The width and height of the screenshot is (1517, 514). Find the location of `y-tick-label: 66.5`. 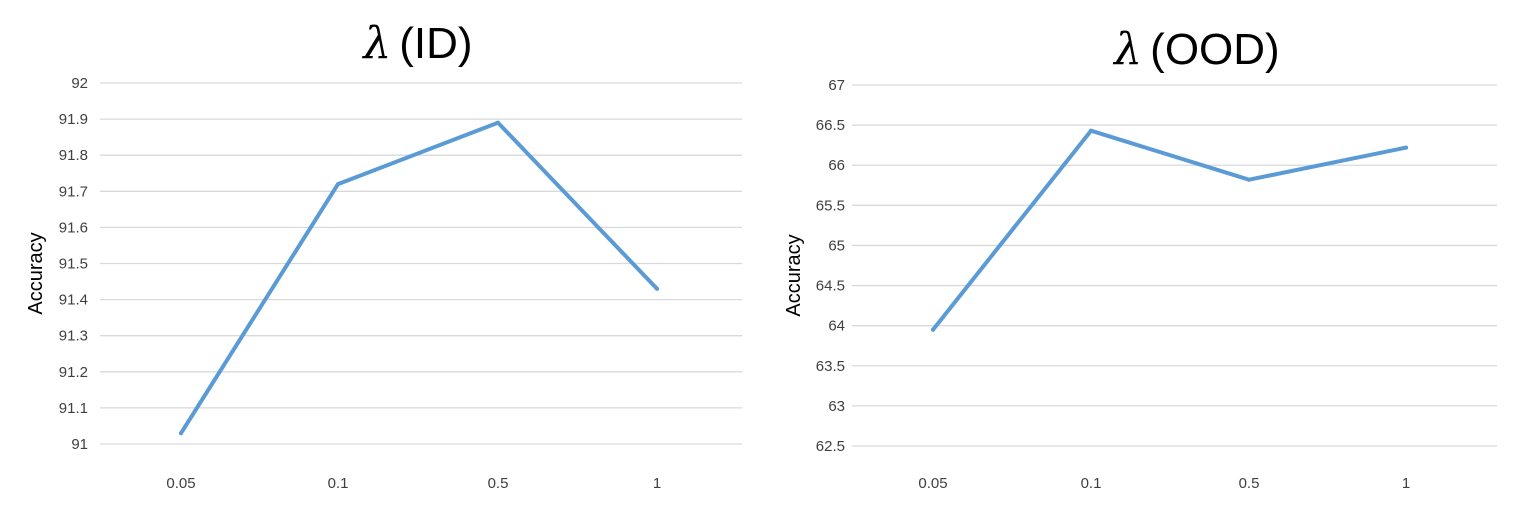

y-tick-label: 66.5 is located at coordinates (830, 125).